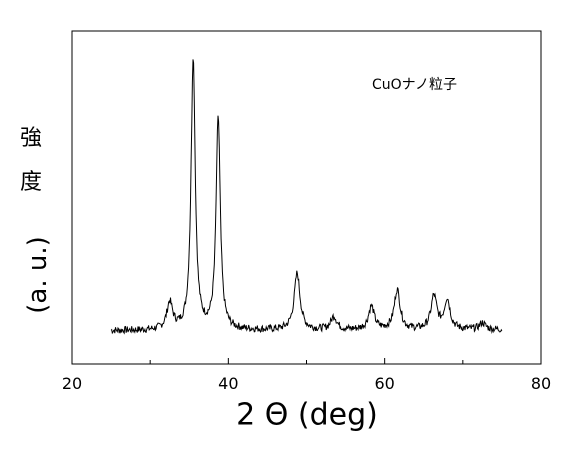  I want to click on x-tick-label: 80, so click(541, 383).